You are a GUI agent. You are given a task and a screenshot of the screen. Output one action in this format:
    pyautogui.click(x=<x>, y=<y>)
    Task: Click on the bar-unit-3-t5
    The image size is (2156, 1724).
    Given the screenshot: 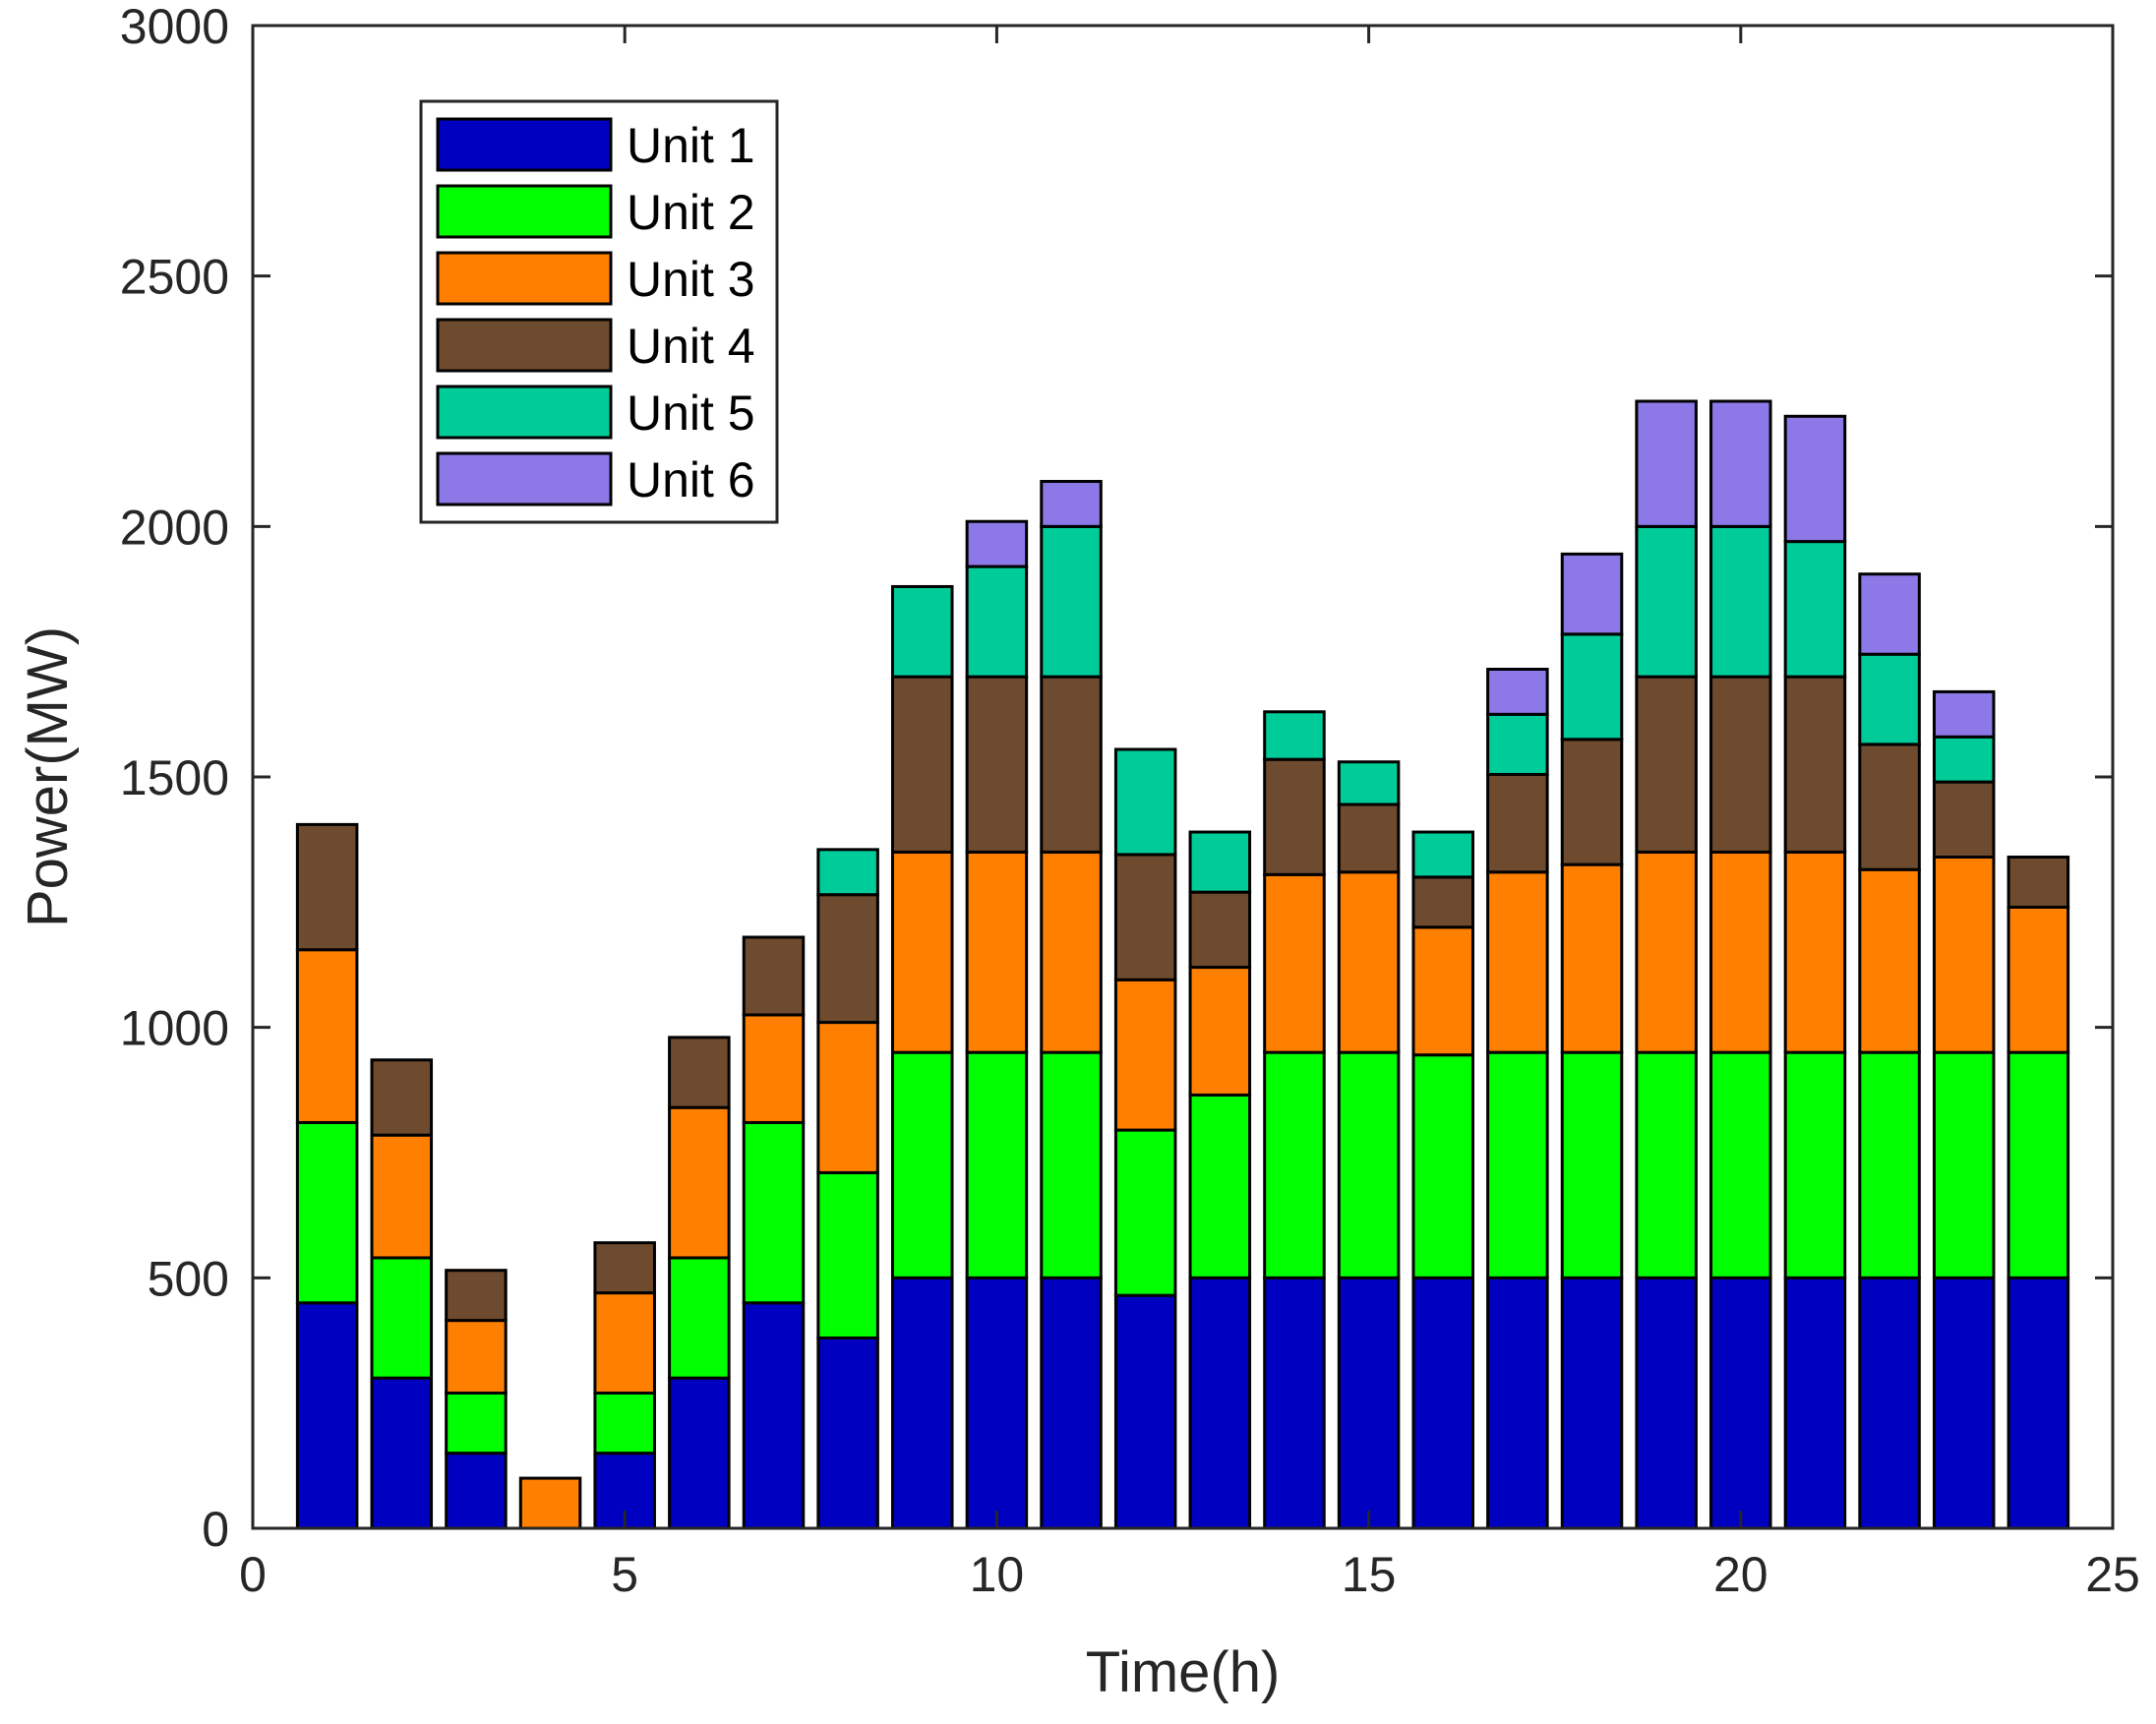 What is the action you would take?
    pyautogui.click(x=624, y=1343)
    